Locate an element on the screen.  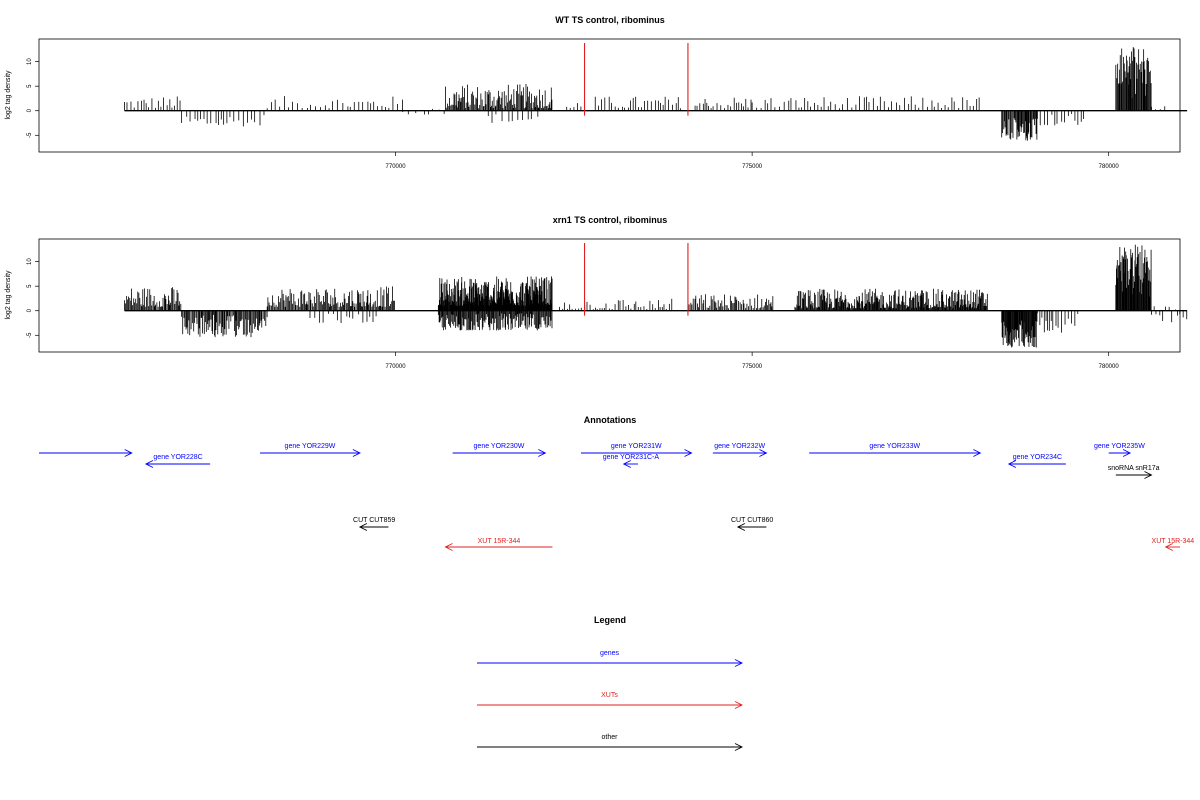
wt-plot-frame is located at coordinates (609, 95).